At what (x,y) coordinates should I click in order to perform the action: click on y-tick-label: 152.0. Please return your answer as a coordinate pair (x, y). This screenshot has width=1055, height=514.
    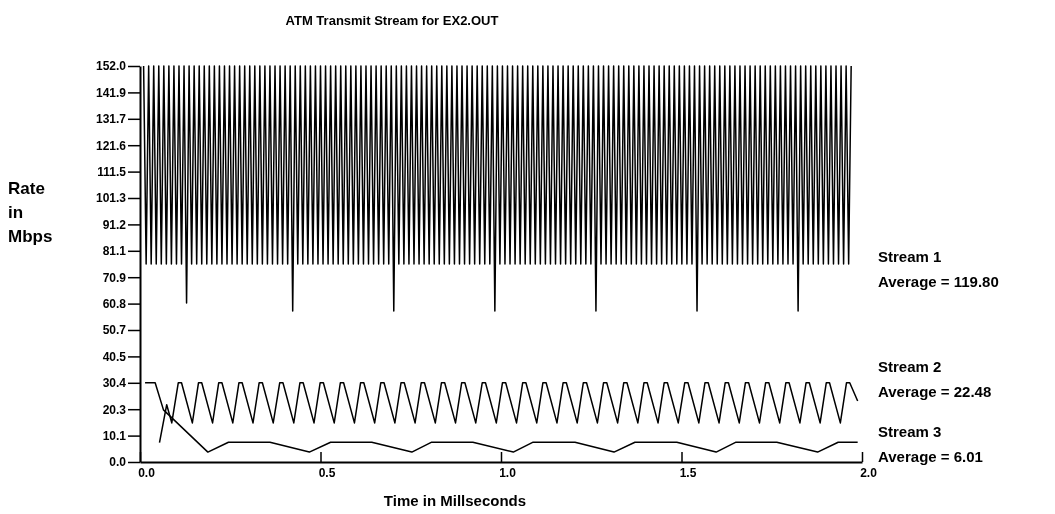
    Looking at the image, I should click on (111, 66).